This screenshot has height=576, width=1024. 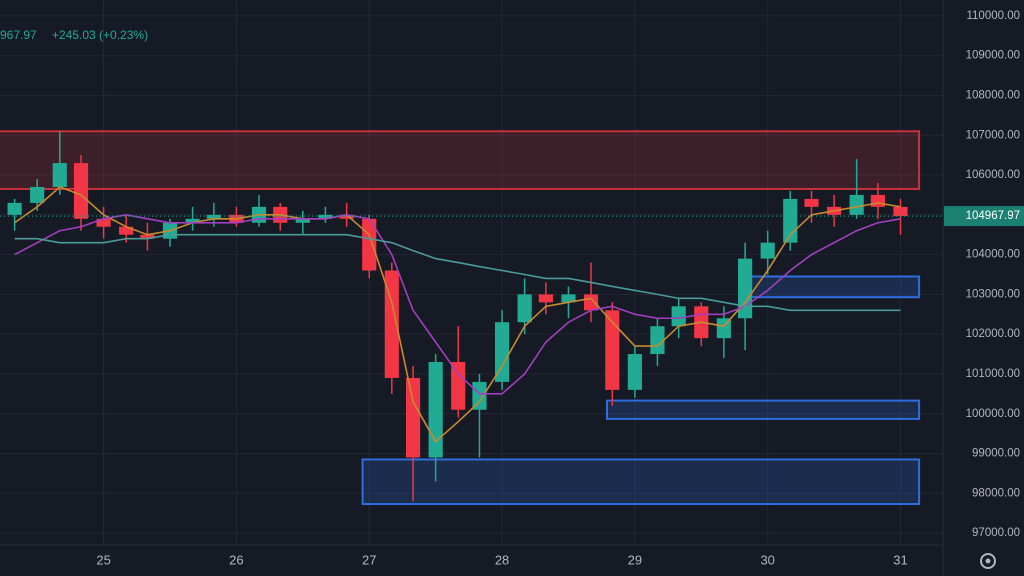 What do you see at coordinates (993, 16) in the screenshot?
I see `y-tick-label: 110000.00` at bounding box center [993, 16].